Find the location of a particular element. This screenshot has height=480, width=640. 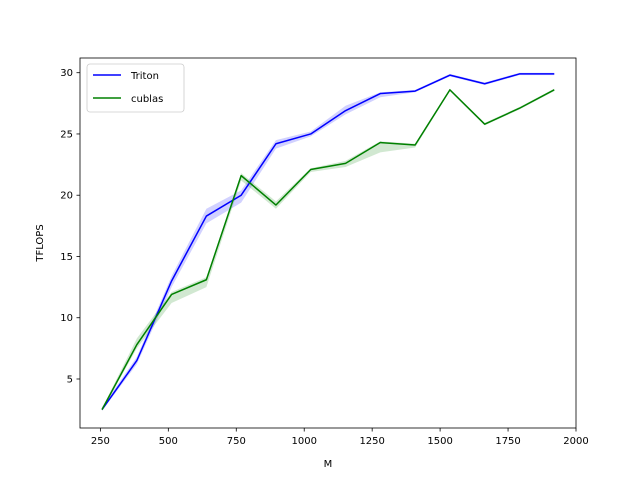

y-axis: 5 10 15 20 25 30 is located at coordinates (70, 226).